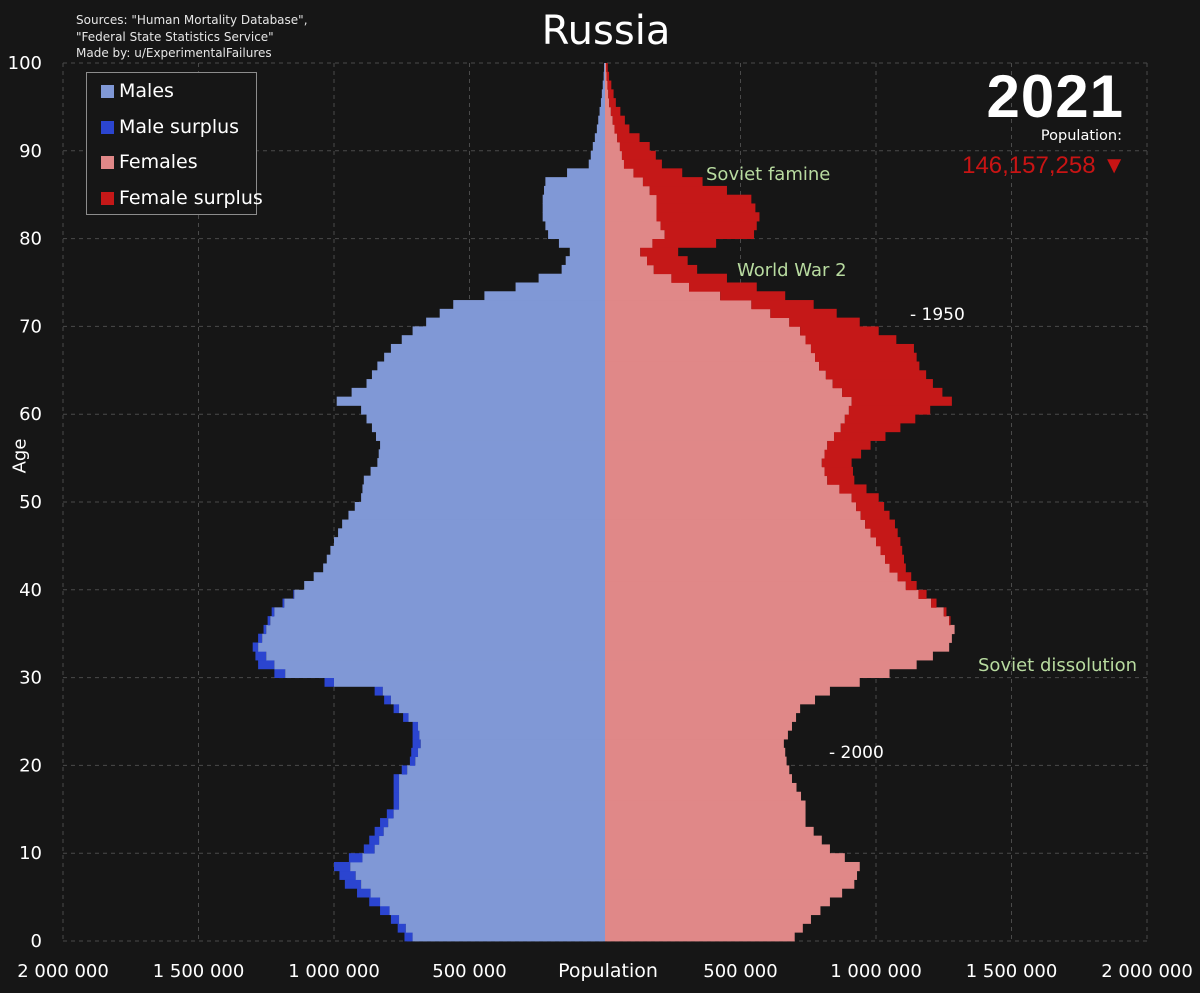  Describe the element at coordinates (856, 753) in the screenshot. I see `marker-2000: - 2000` at that location.